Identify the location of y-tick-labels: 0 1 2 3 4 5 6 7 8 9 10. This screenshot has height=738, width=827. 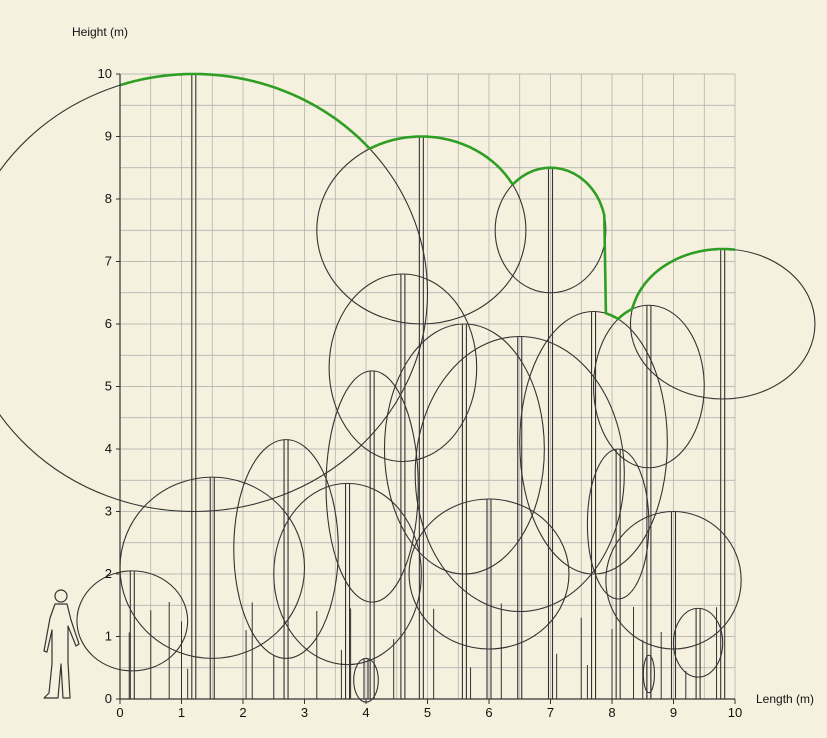
(109, 386).